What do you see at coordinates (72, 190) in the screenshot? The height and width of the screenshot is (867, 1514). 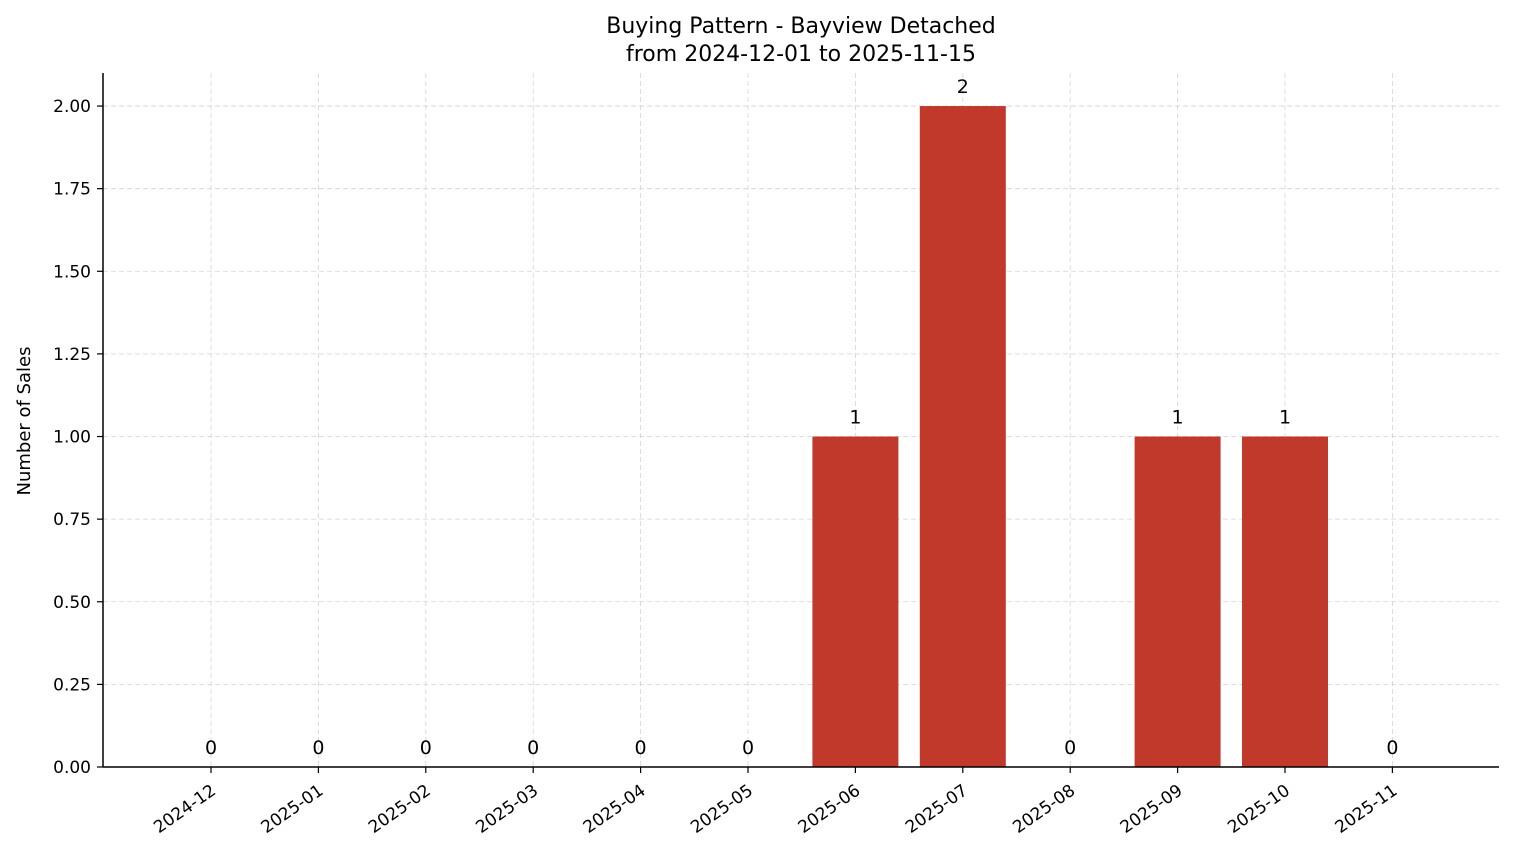 I see `y-tick-label: 1.75` at bounding box center [72, 190].